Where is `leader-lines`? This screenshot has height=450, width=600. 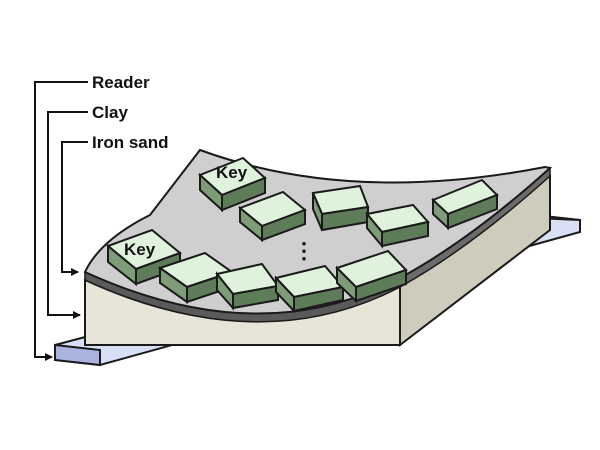 leader-lines is located at coordinates (61, 221).